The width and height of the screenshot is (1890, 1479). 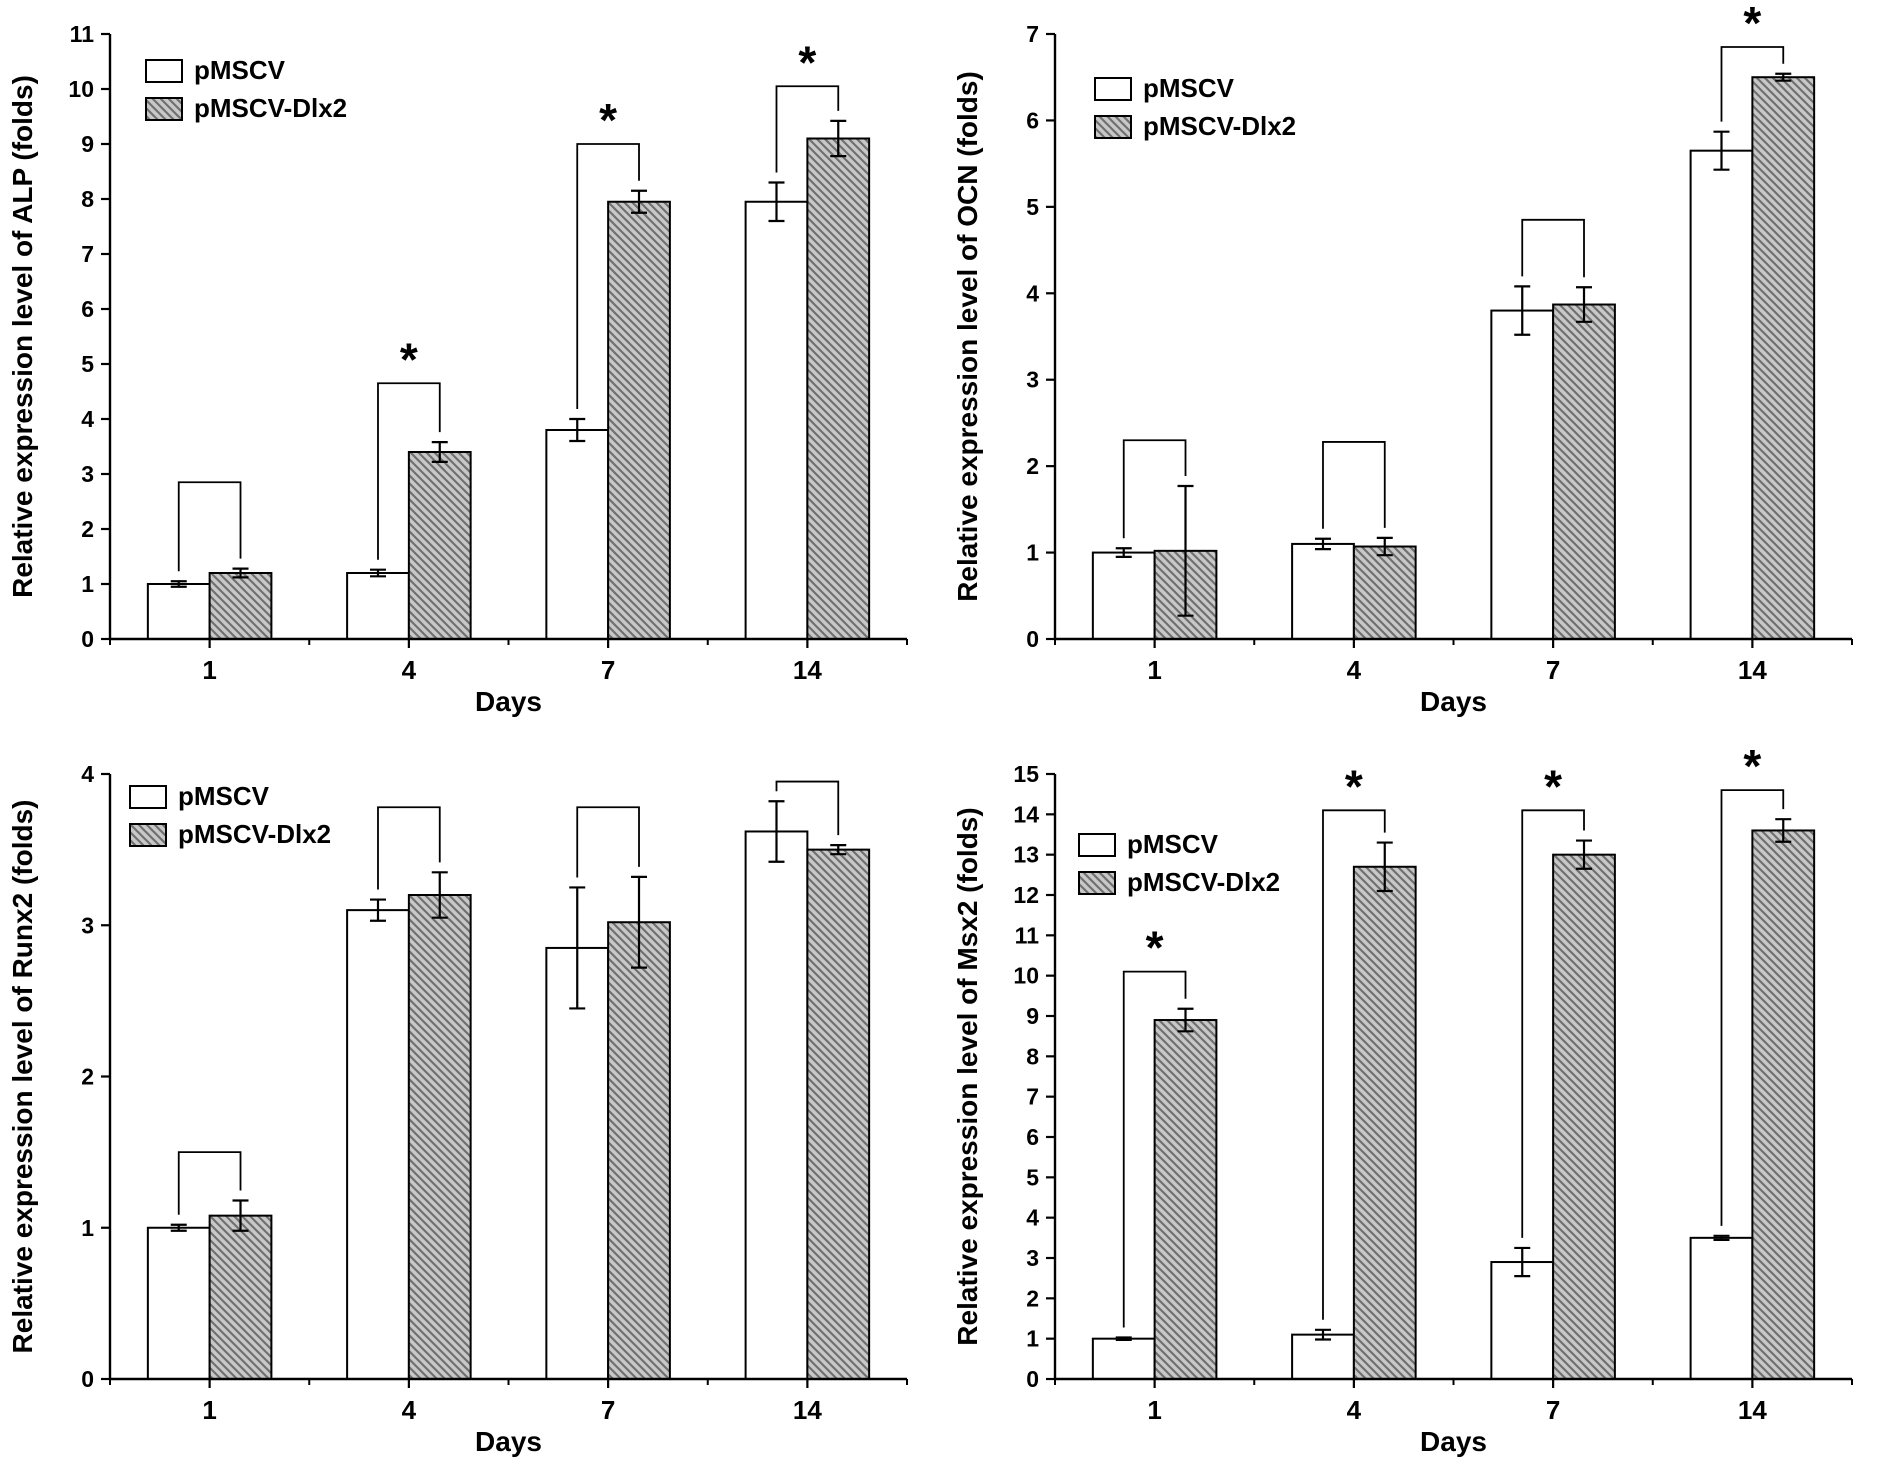 What do you see at coordinates (608, 120) in the screenshot?
I see `sig-star-day7: *` at bounding box center [608, 120].